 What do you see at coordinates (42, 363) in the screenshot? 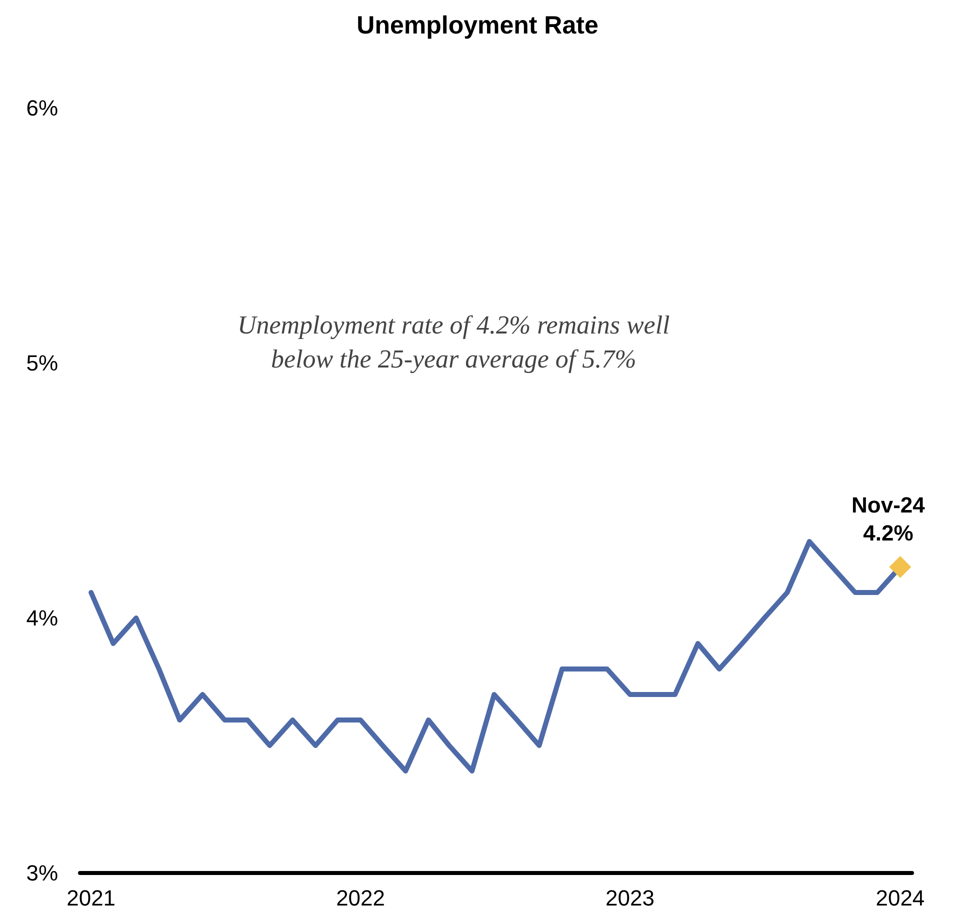
I see `y-tick-label: 5%` at bounding box center [42, 363].